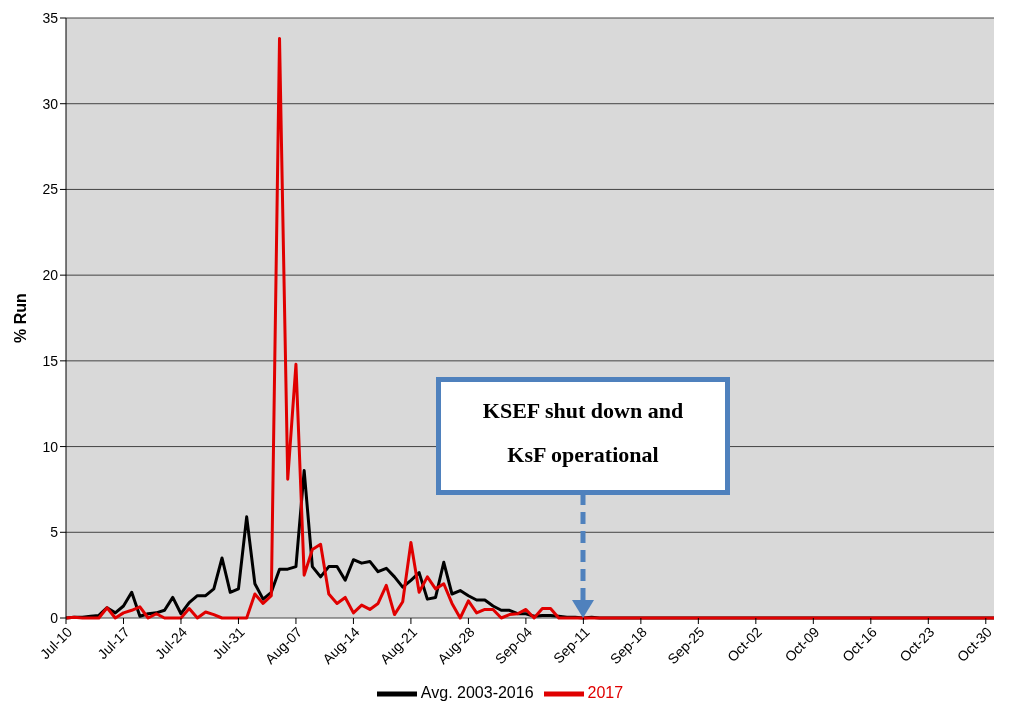  What do you see at coordinates (605, 693) in the screenshot?
I see `legend-label: 2017` at bounding box center [605, 693].